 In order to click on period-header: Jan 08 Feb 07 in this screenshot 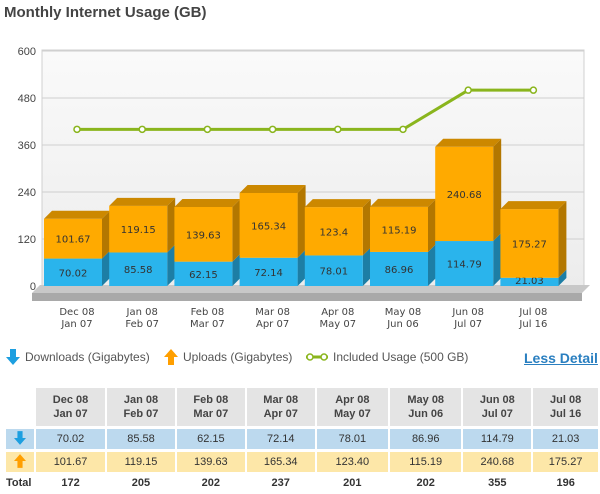, I will do `click(140, 407)`.